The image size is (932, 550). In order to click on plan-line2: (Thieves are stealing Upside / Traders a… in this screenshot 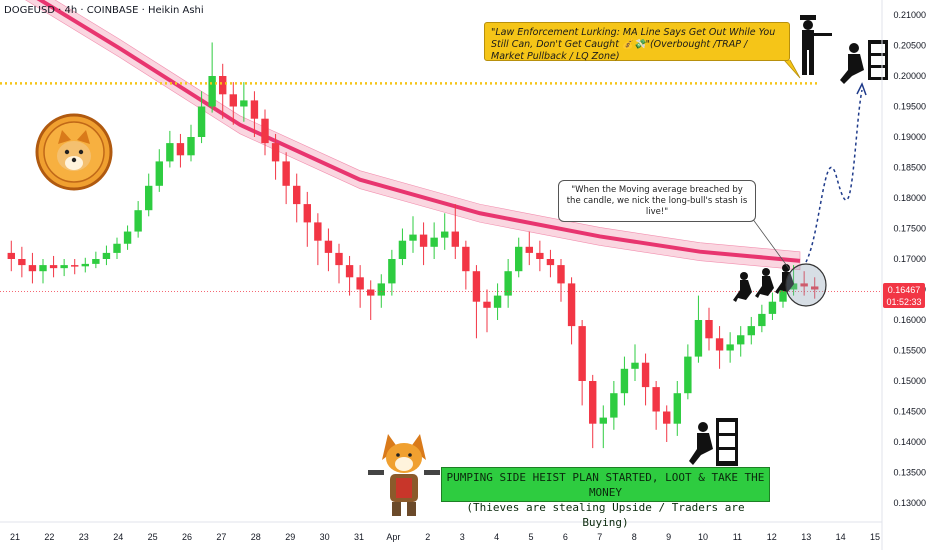, I will do `click(605, 515)`.